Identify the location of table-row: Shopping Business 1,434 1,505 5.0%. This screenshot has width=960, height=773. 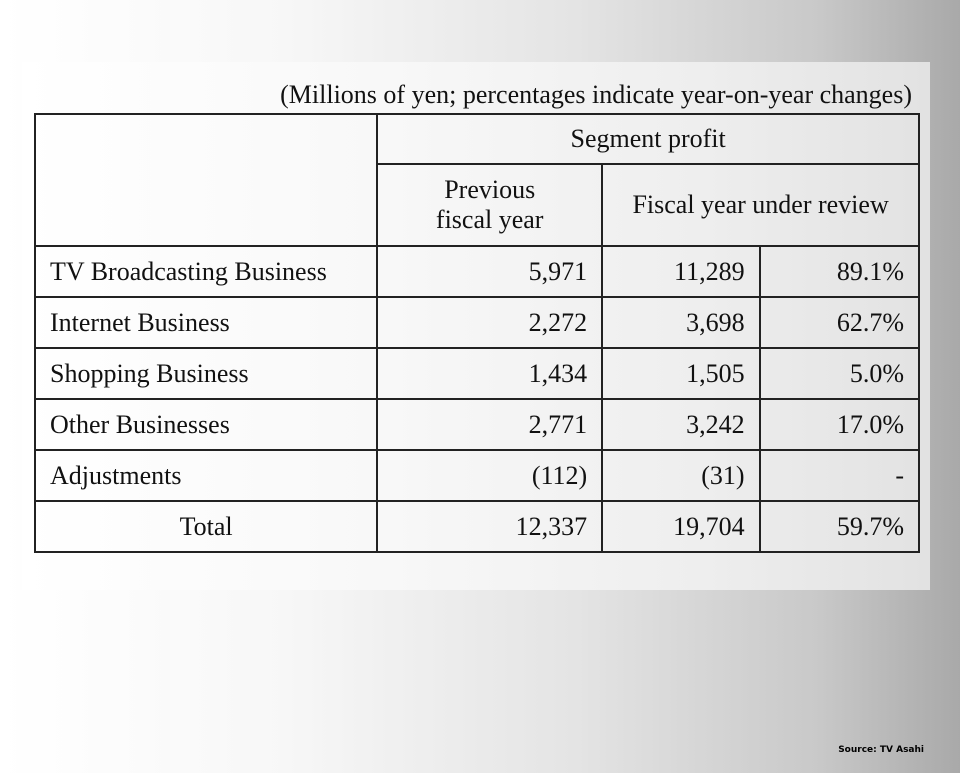
(477, 373).